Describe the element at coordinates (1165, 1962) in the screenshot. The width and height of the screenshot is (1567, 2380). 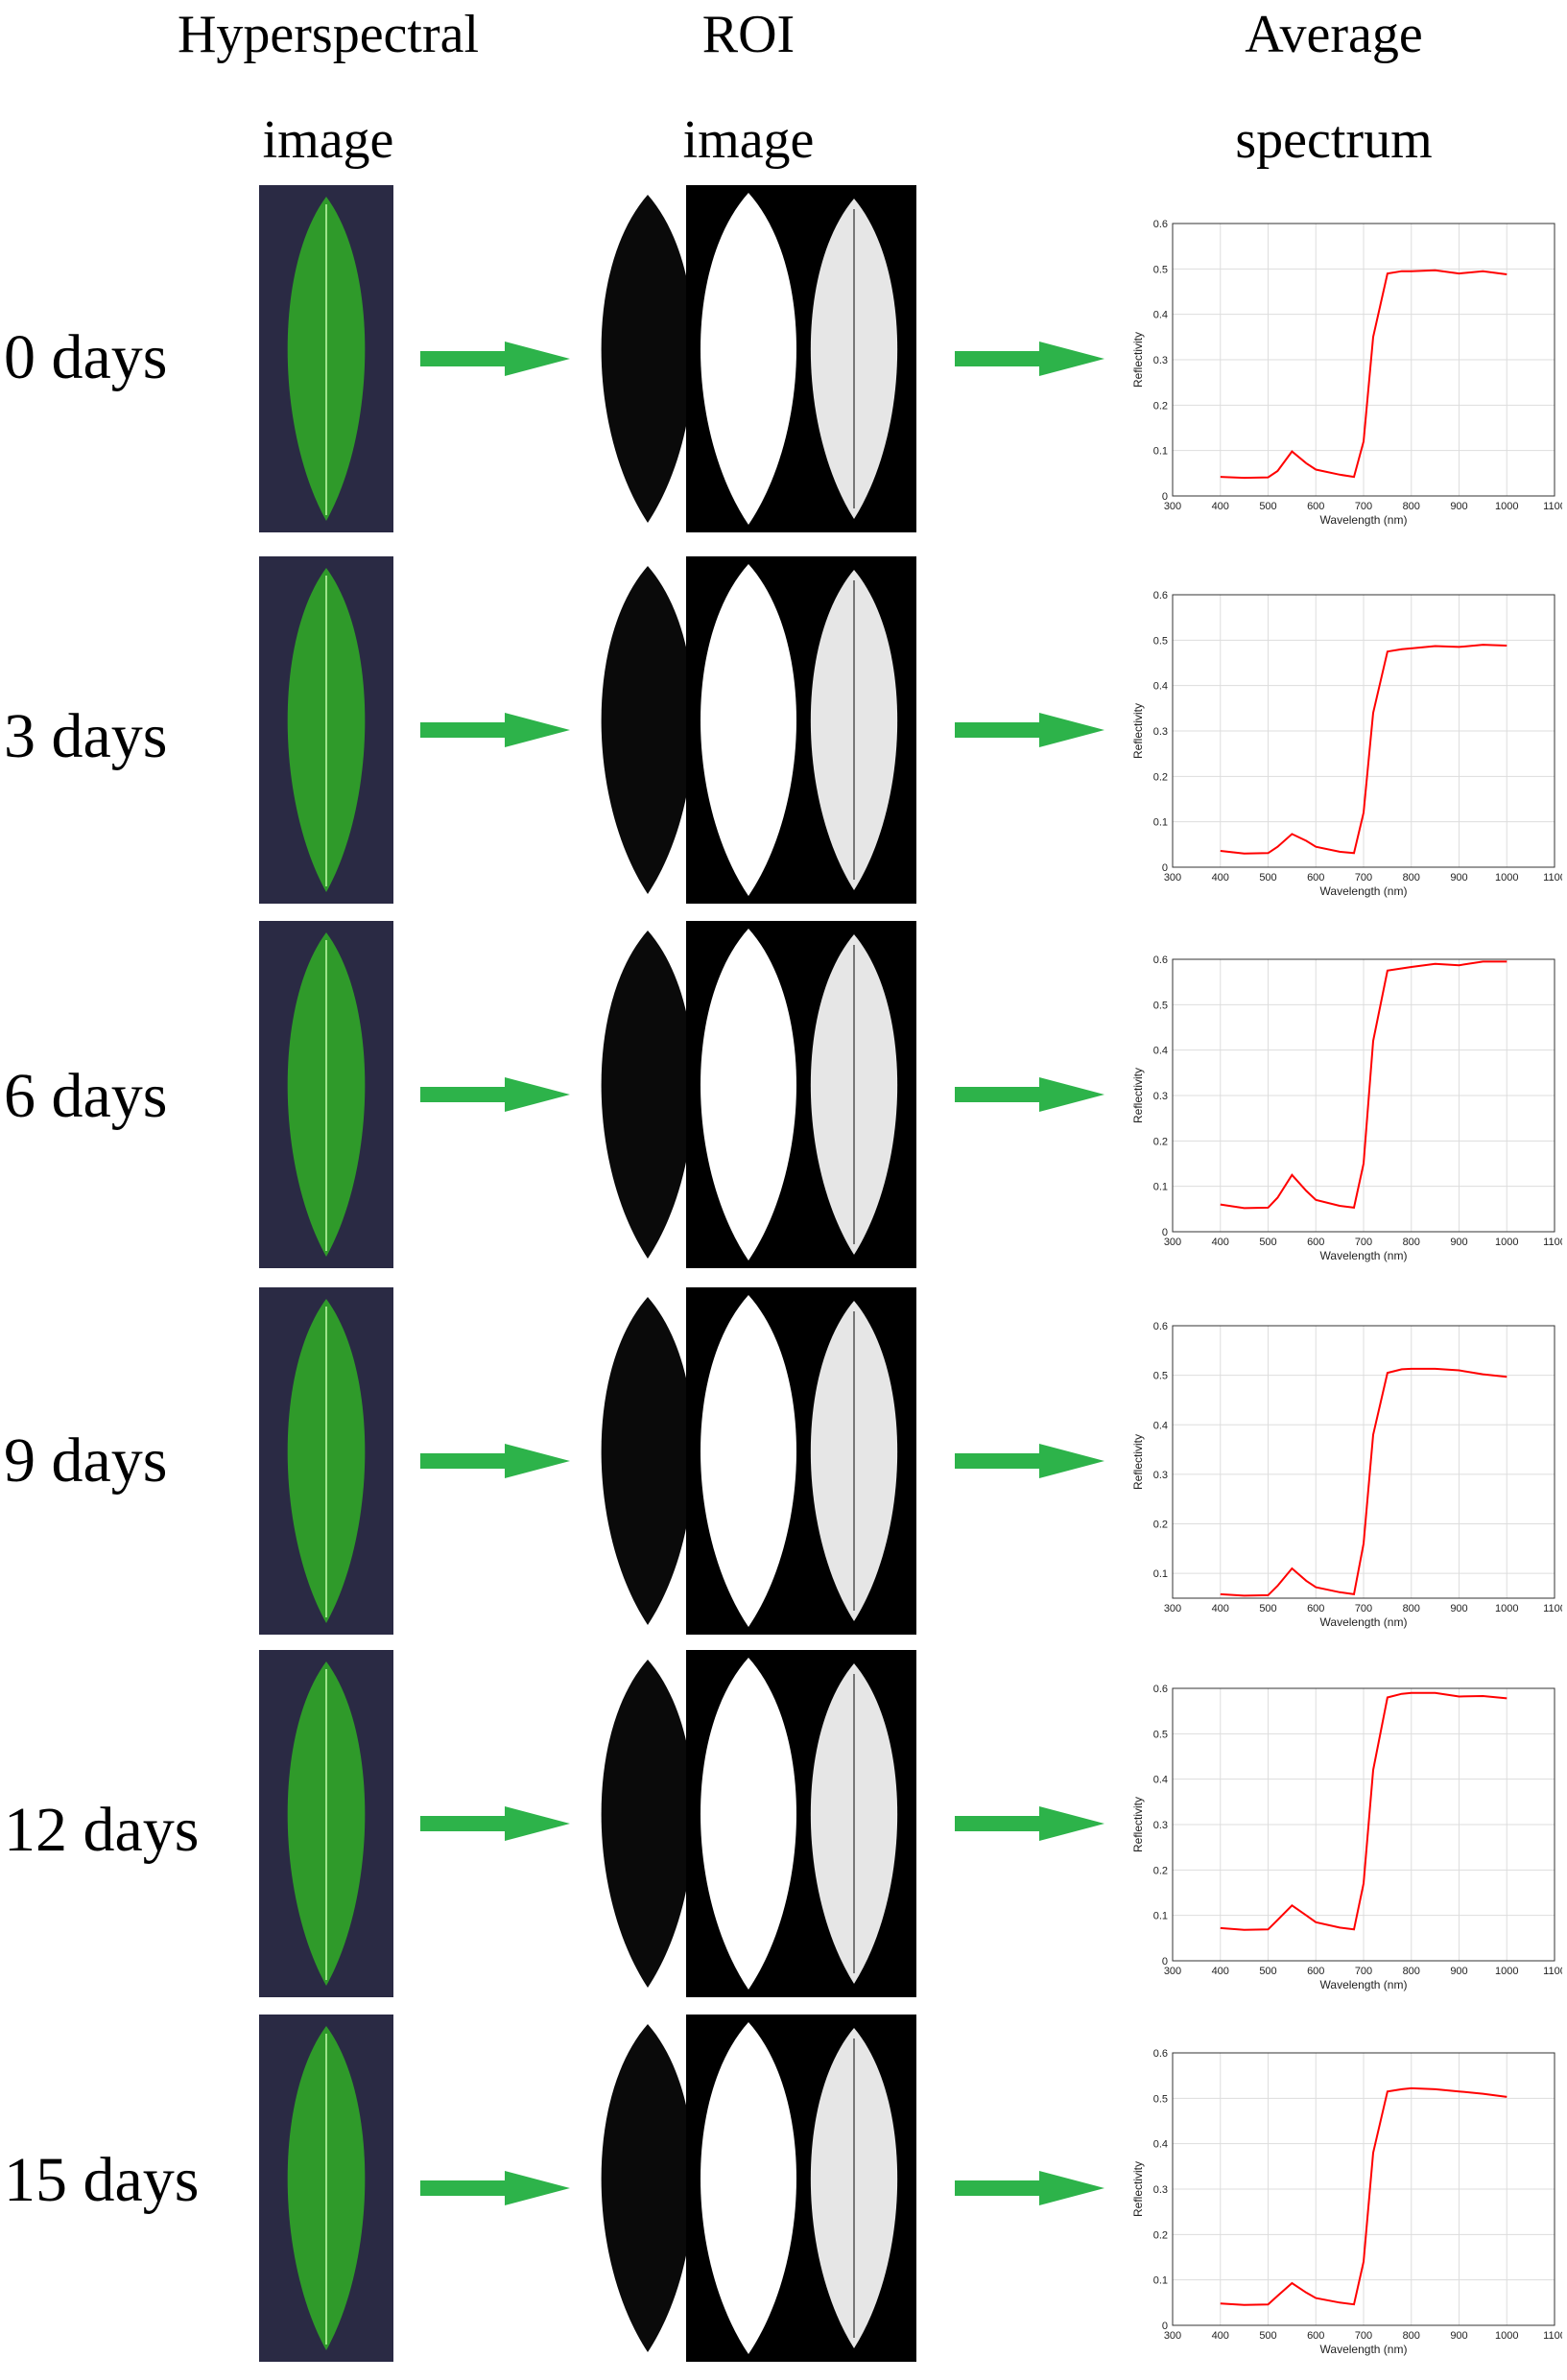
I see `y-tick-label: 0` at that location.